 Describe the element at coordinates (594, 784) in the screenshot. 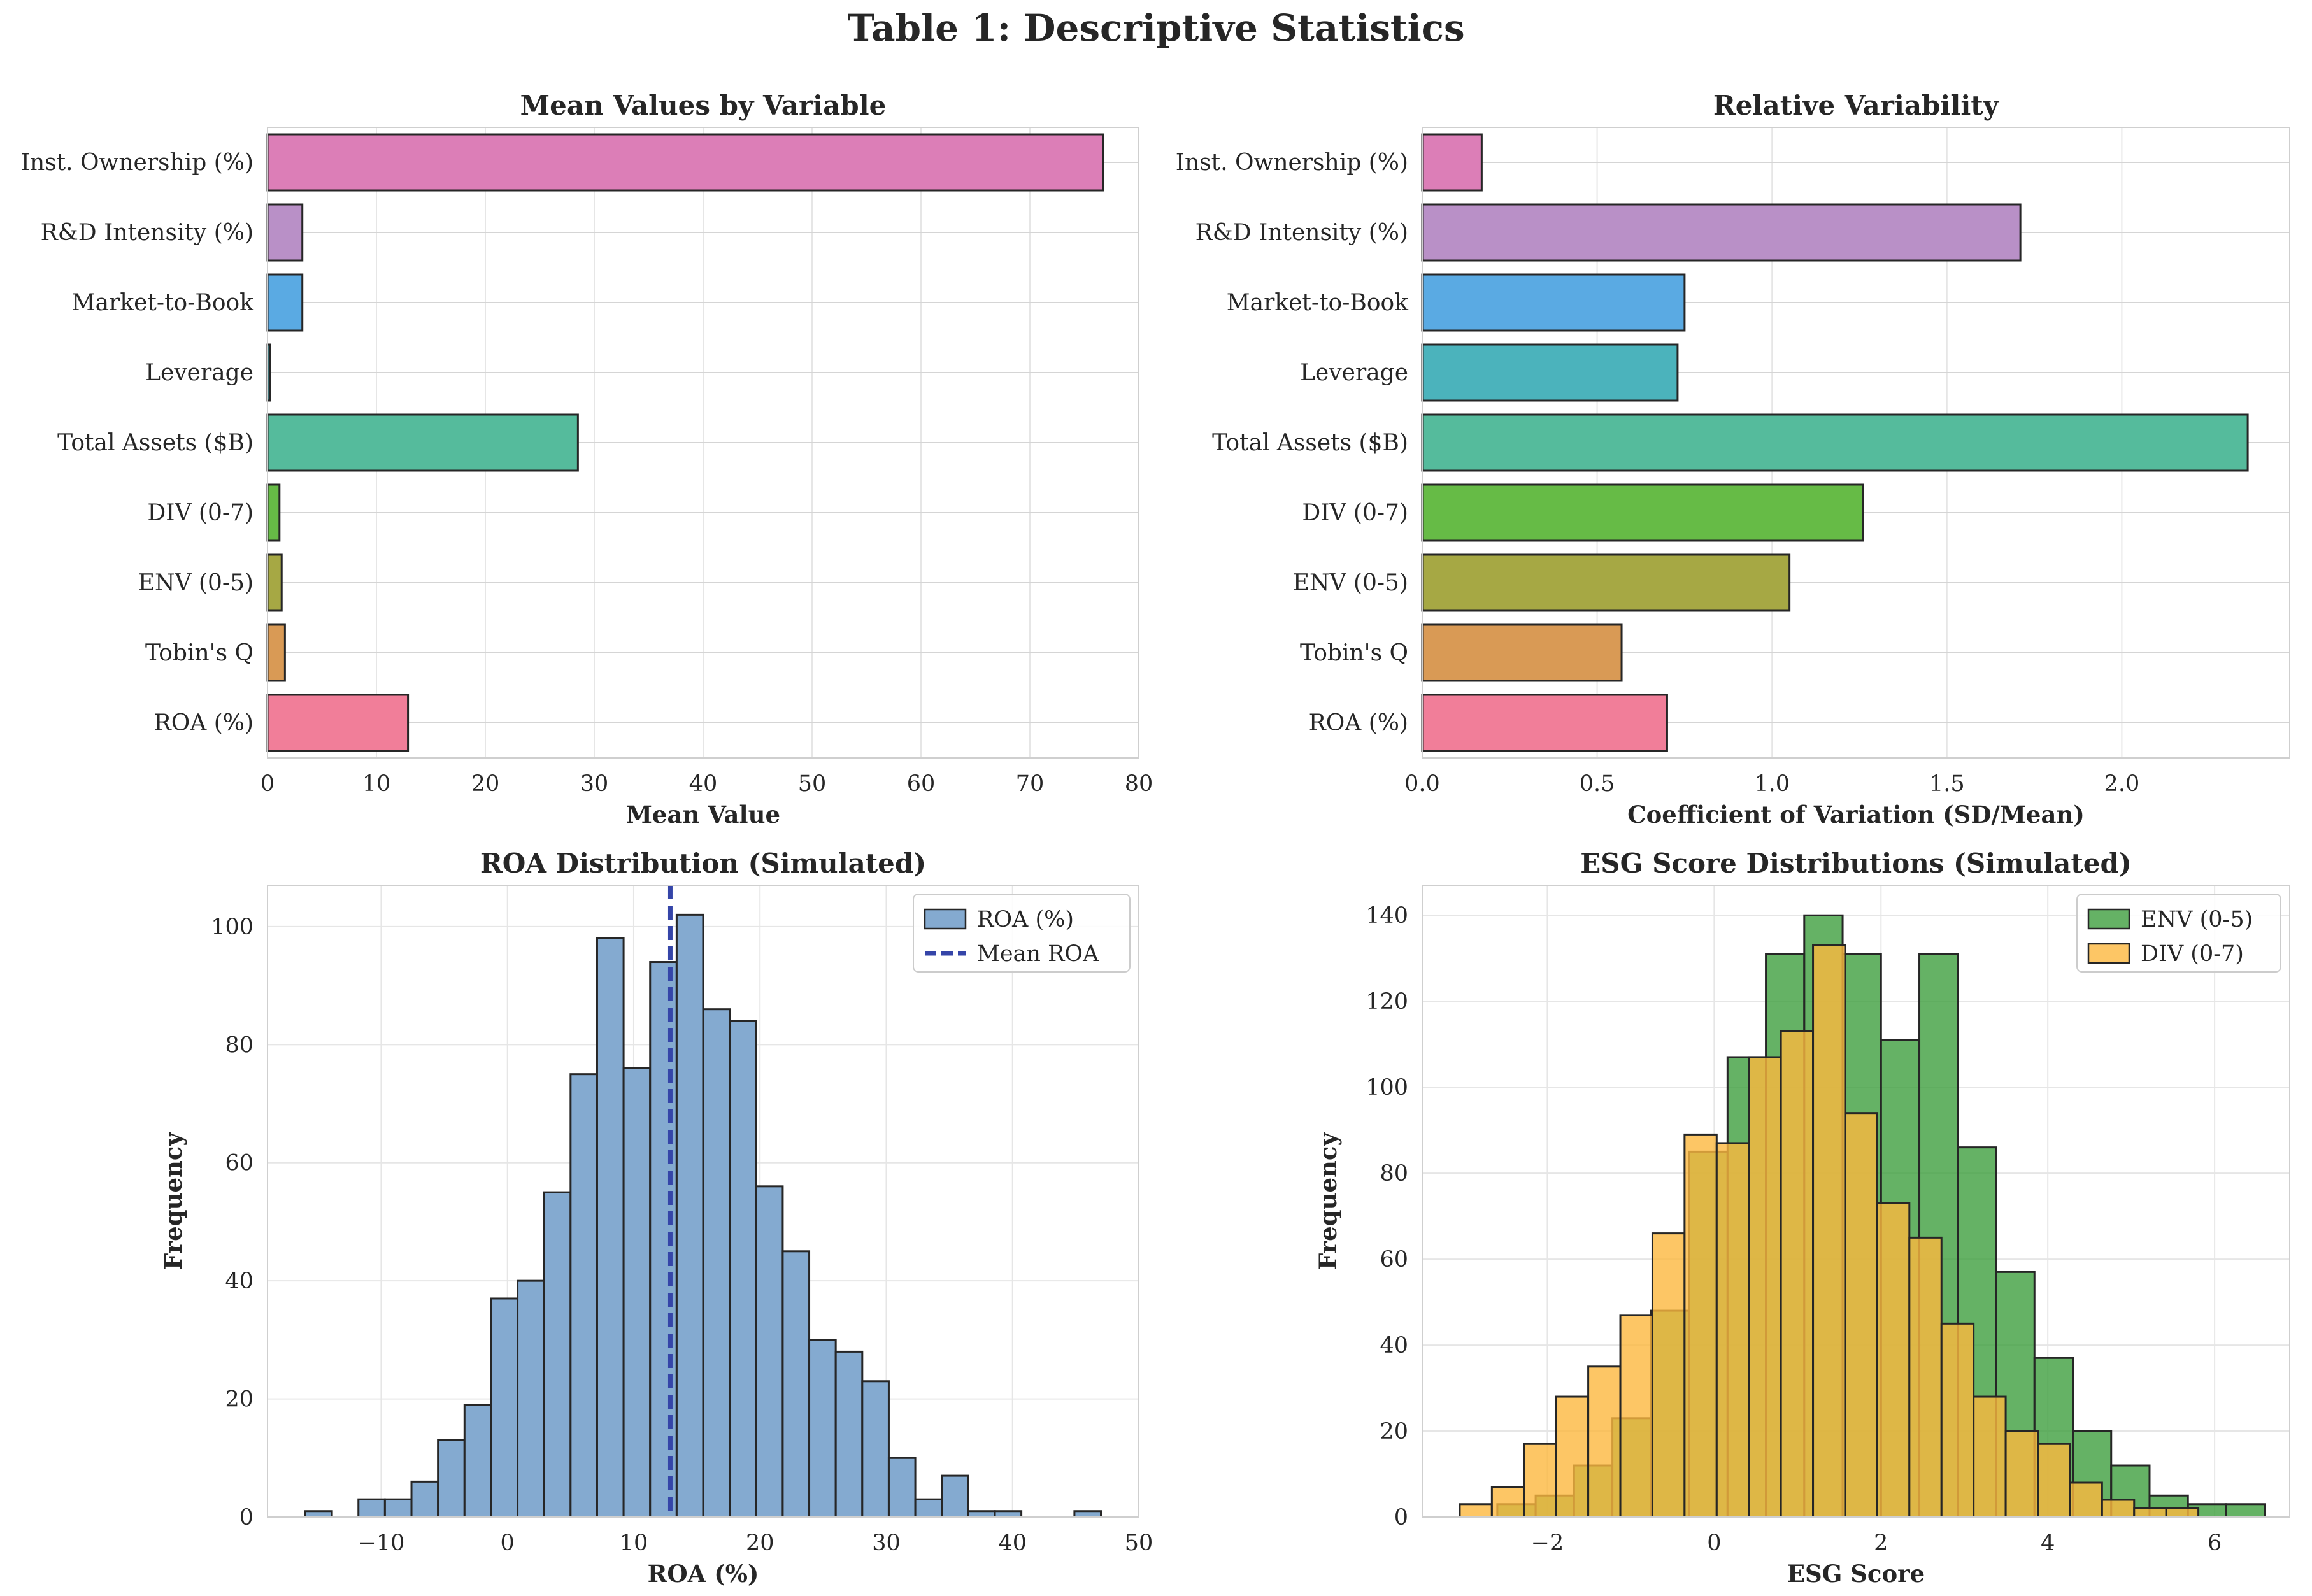

I see `x-tick-label: 30` at that location.